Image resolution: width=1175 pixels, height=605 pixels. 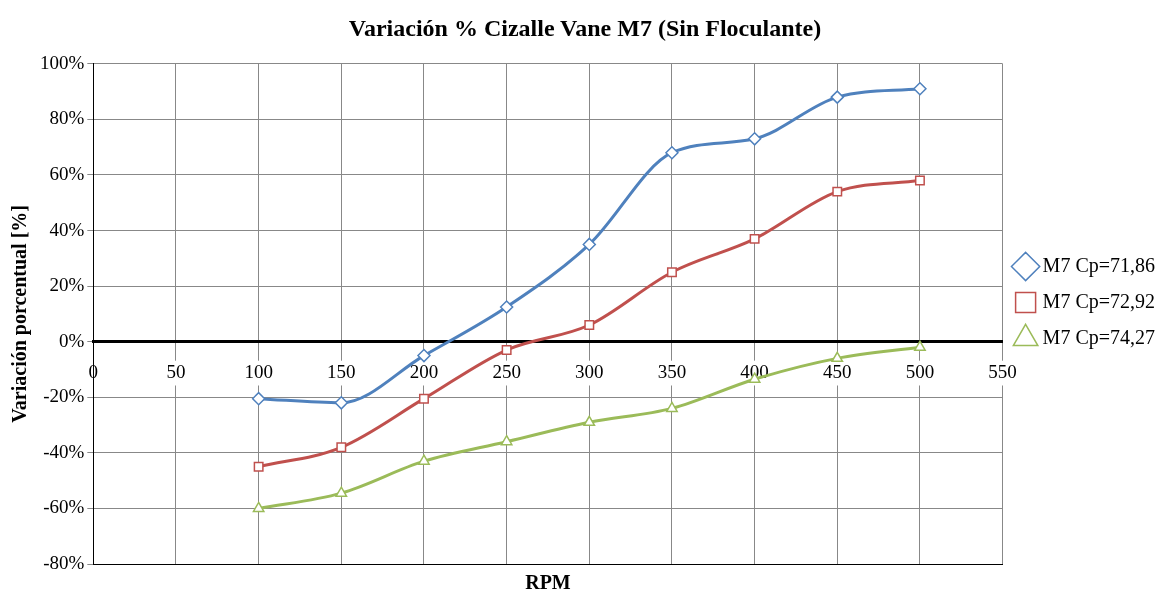 What do you see at coordinates (67, 118) in the screenshot?
I see `y-tick-label: 80%` at bounding box center [67, 118].